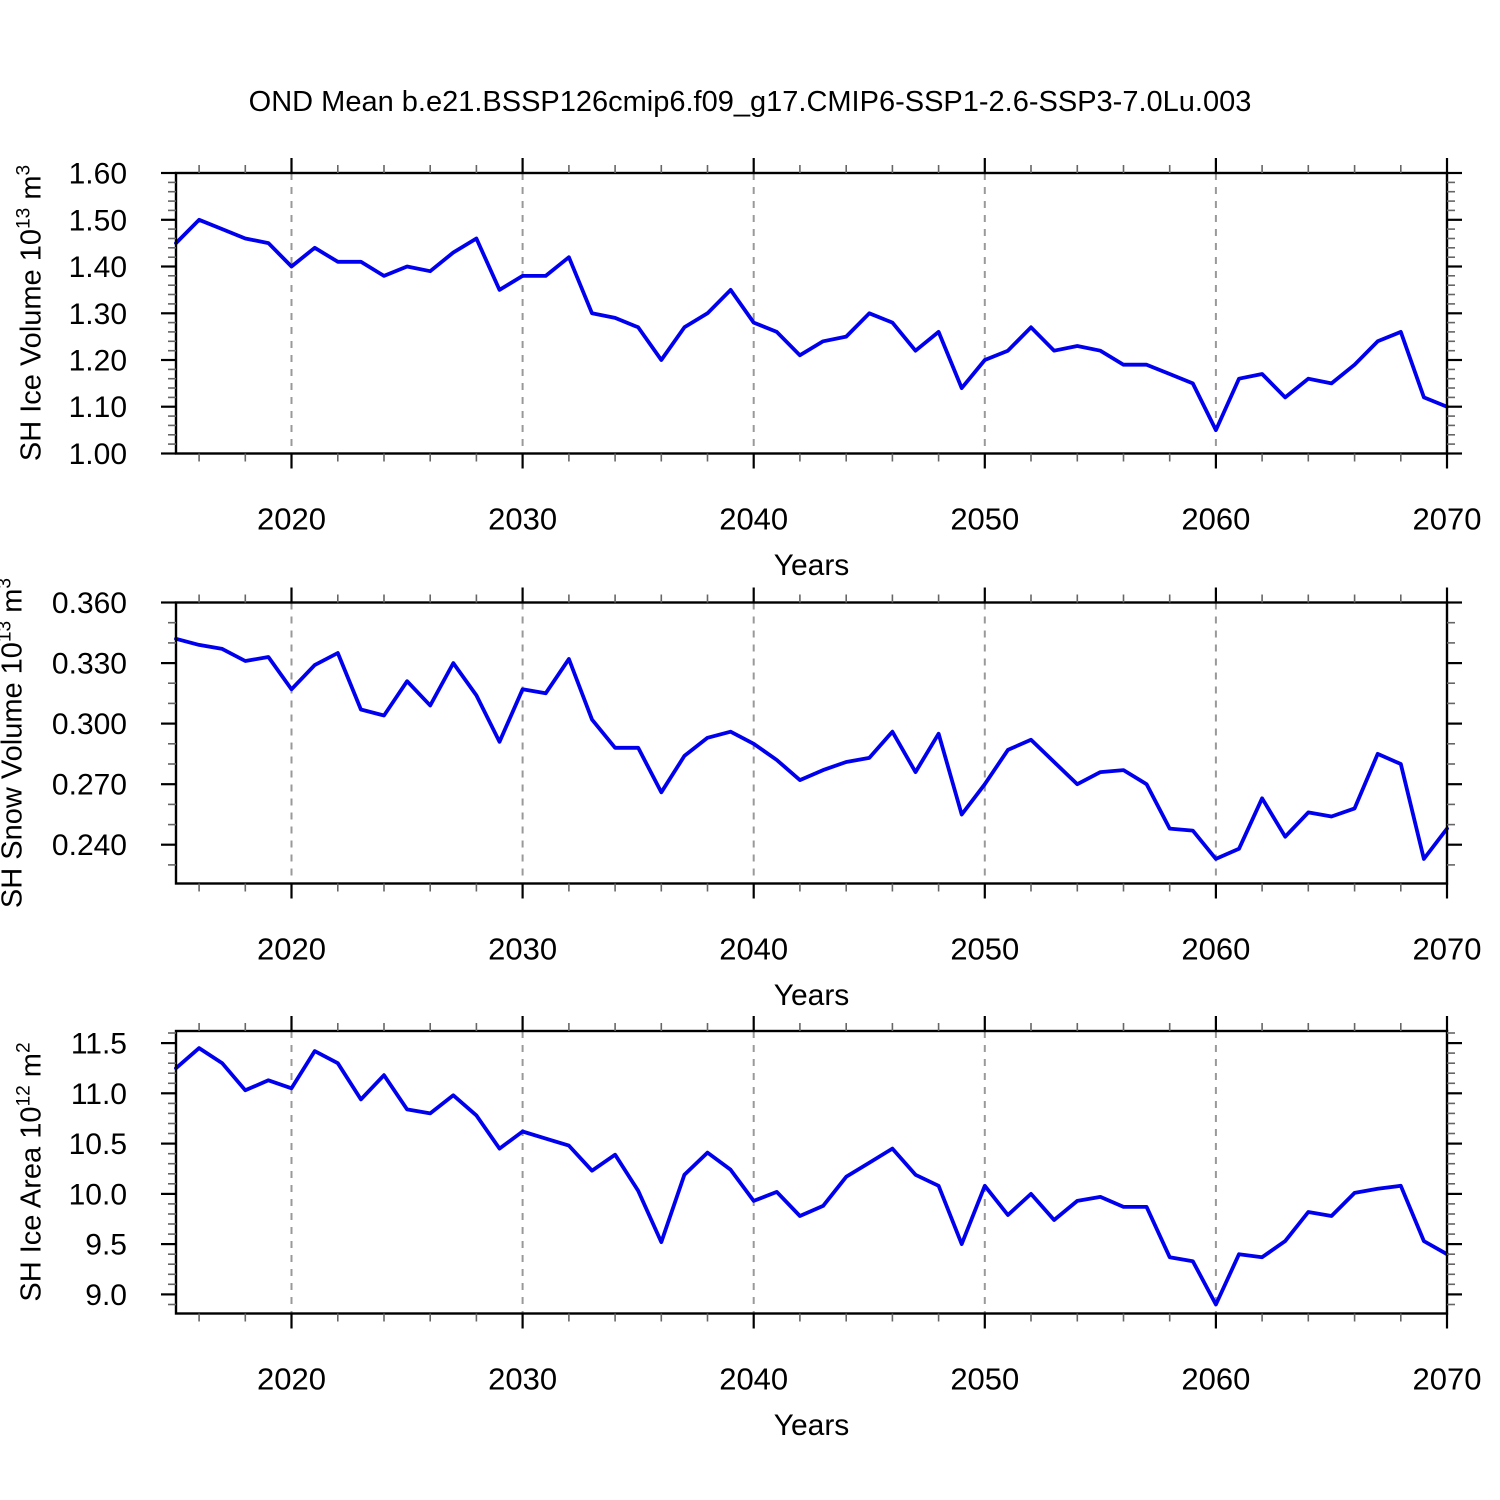  Describe the element at coordinates (811, 1176) in the screenshot. I see `sh-ice-area-series-line` at that location.